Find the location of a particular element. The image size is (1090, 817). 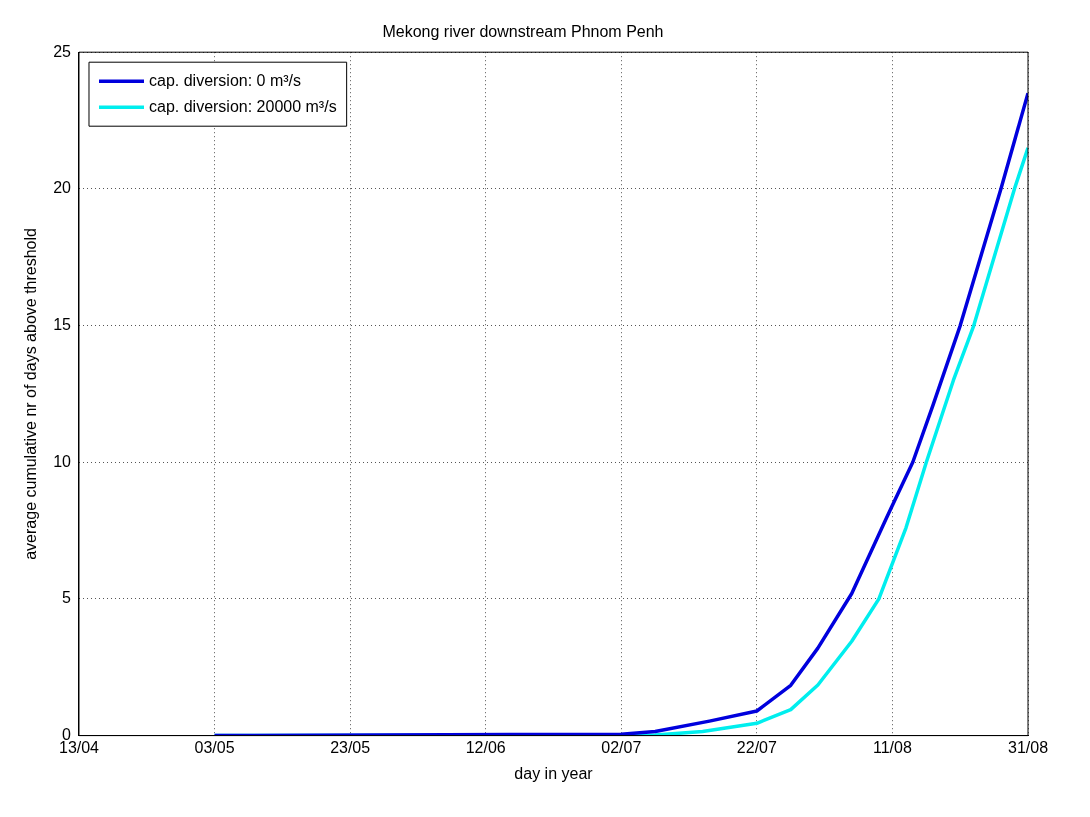

x-tick-label: 03/05 is located at coordinates (214, 747).